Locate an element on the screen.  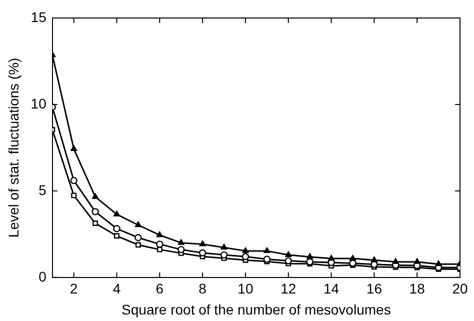
x-tick-label: 10 is located at coordinates (246, 288).